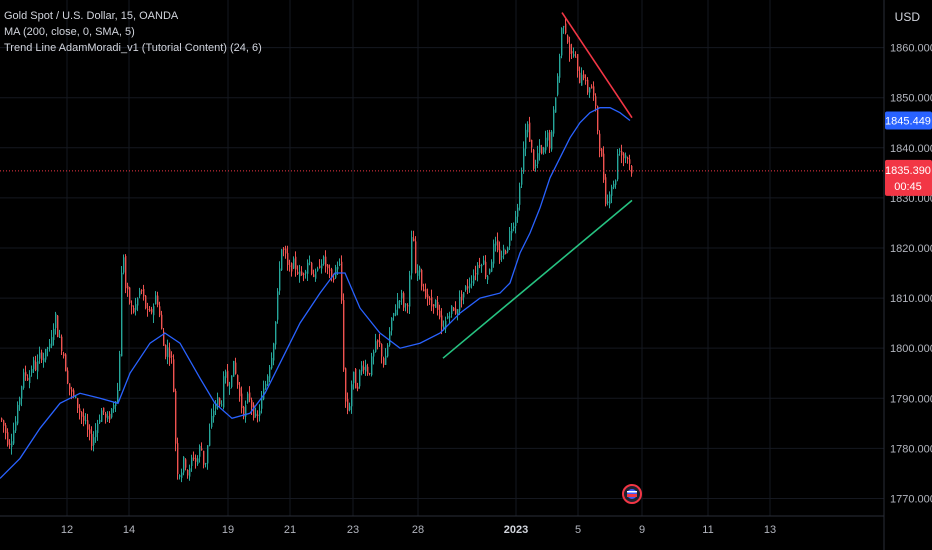  Describe the element at coordinates (911, 149) in the screenshot. I see `y-tick-label: 1840.000` at that location.